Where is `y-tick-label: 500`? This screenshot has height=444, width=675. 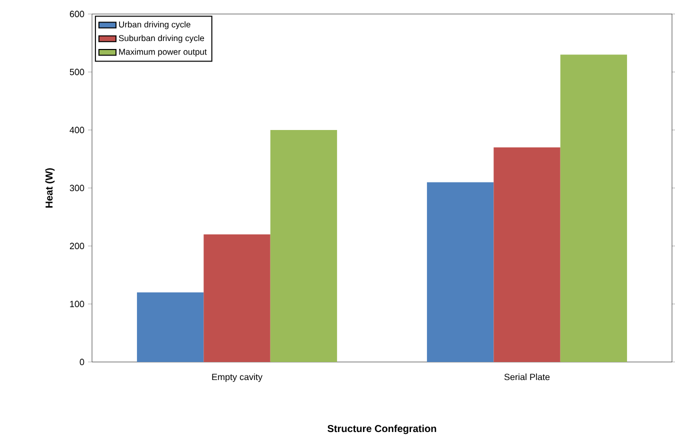 y-tick-label: 500 is located at coordinates (77, 72).